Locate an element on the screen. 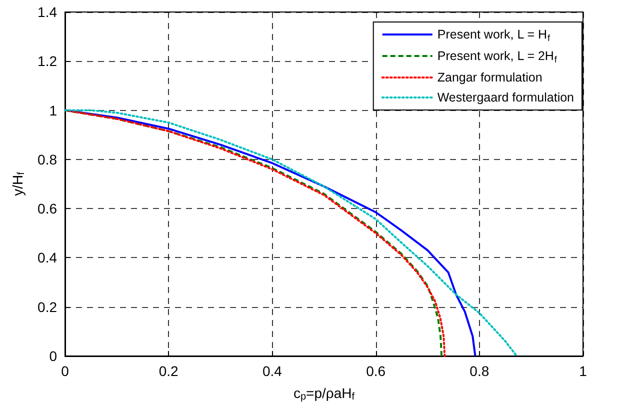  x-tick-label: 0.4 is located at coordinates (272, 371).